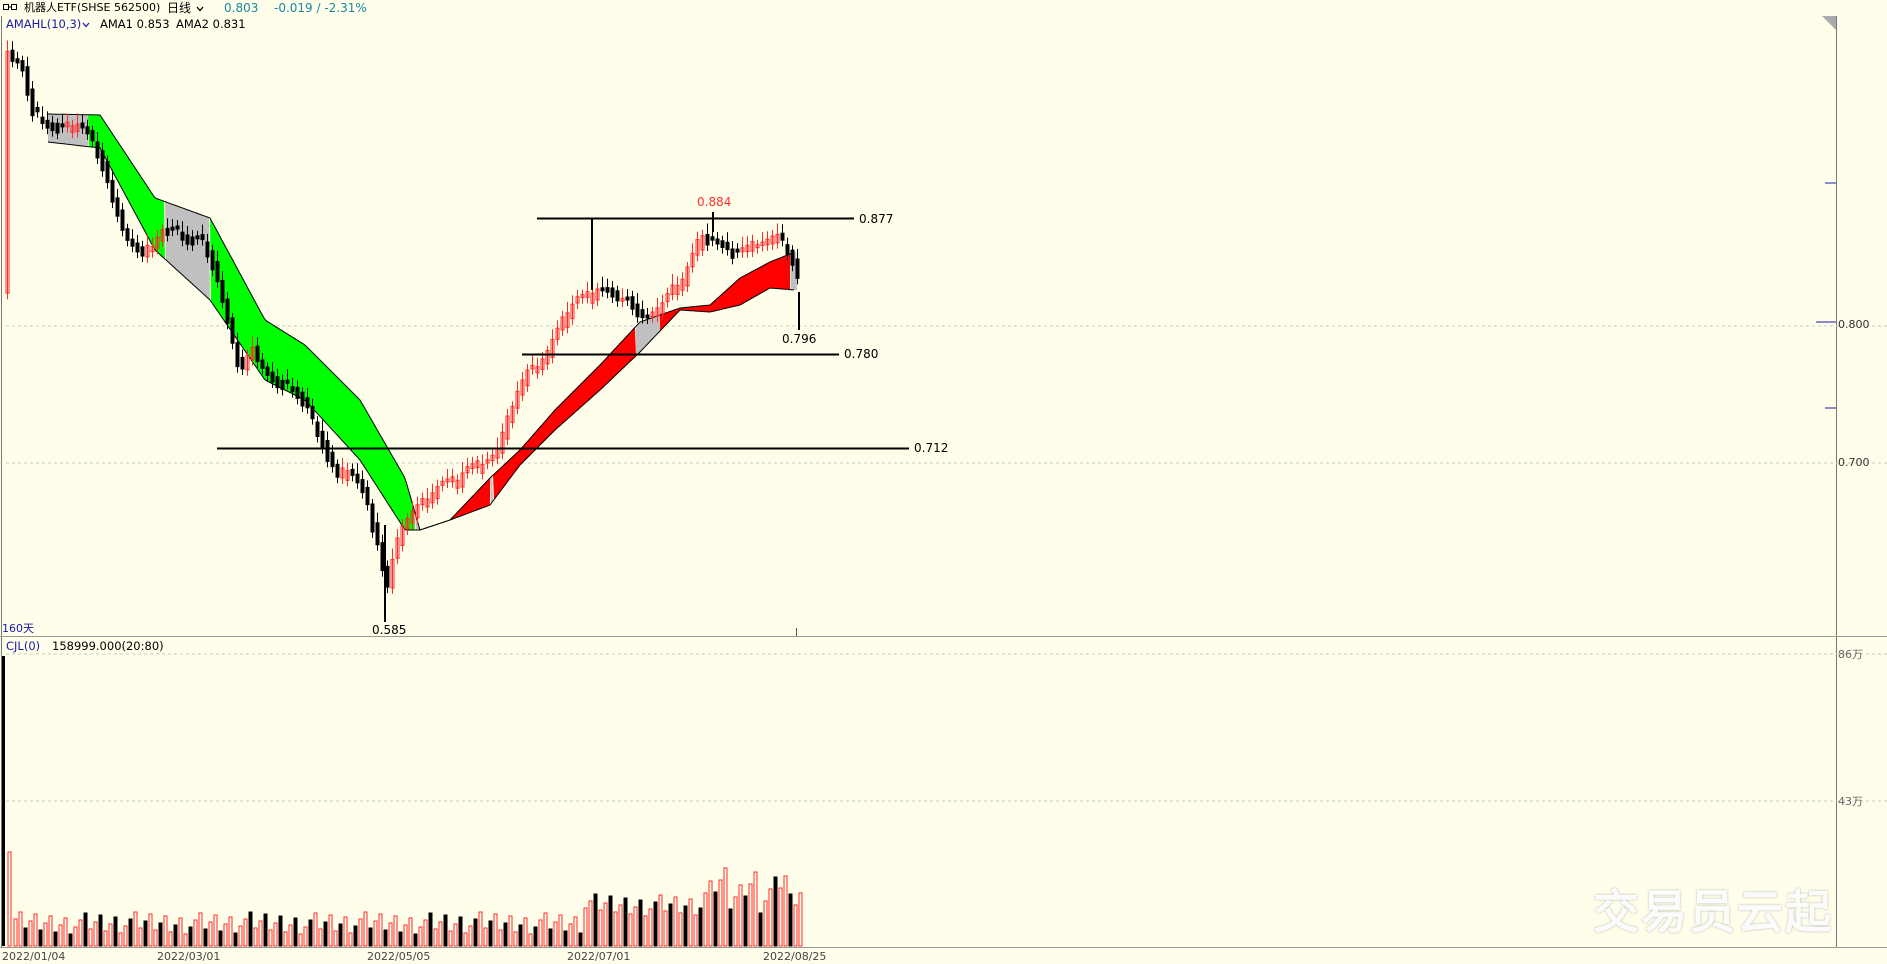  What do you see at coordinates (714, 202) in the screenshot?
I see `high-price-label: 0.884` at bounding box center [714, 202].